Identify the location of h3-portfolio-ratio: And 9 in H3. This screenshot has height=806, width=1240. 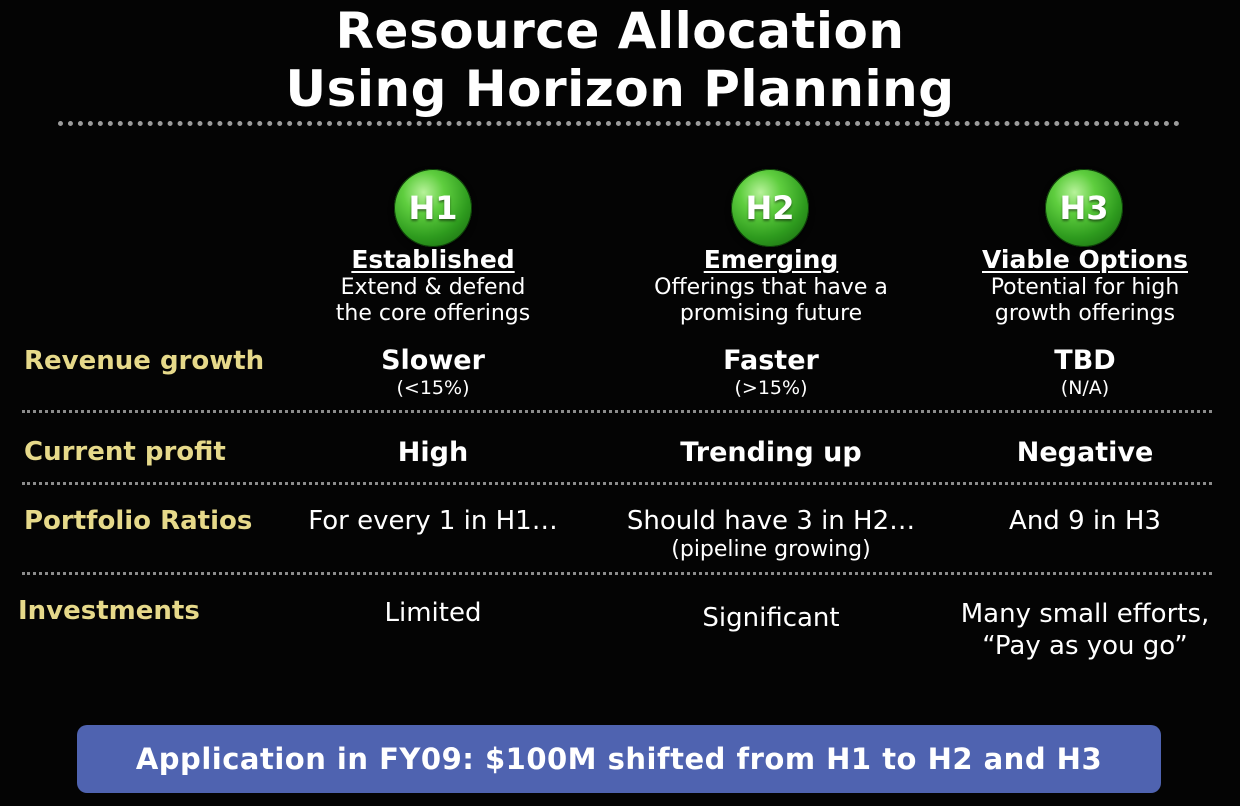
(1080, 521).